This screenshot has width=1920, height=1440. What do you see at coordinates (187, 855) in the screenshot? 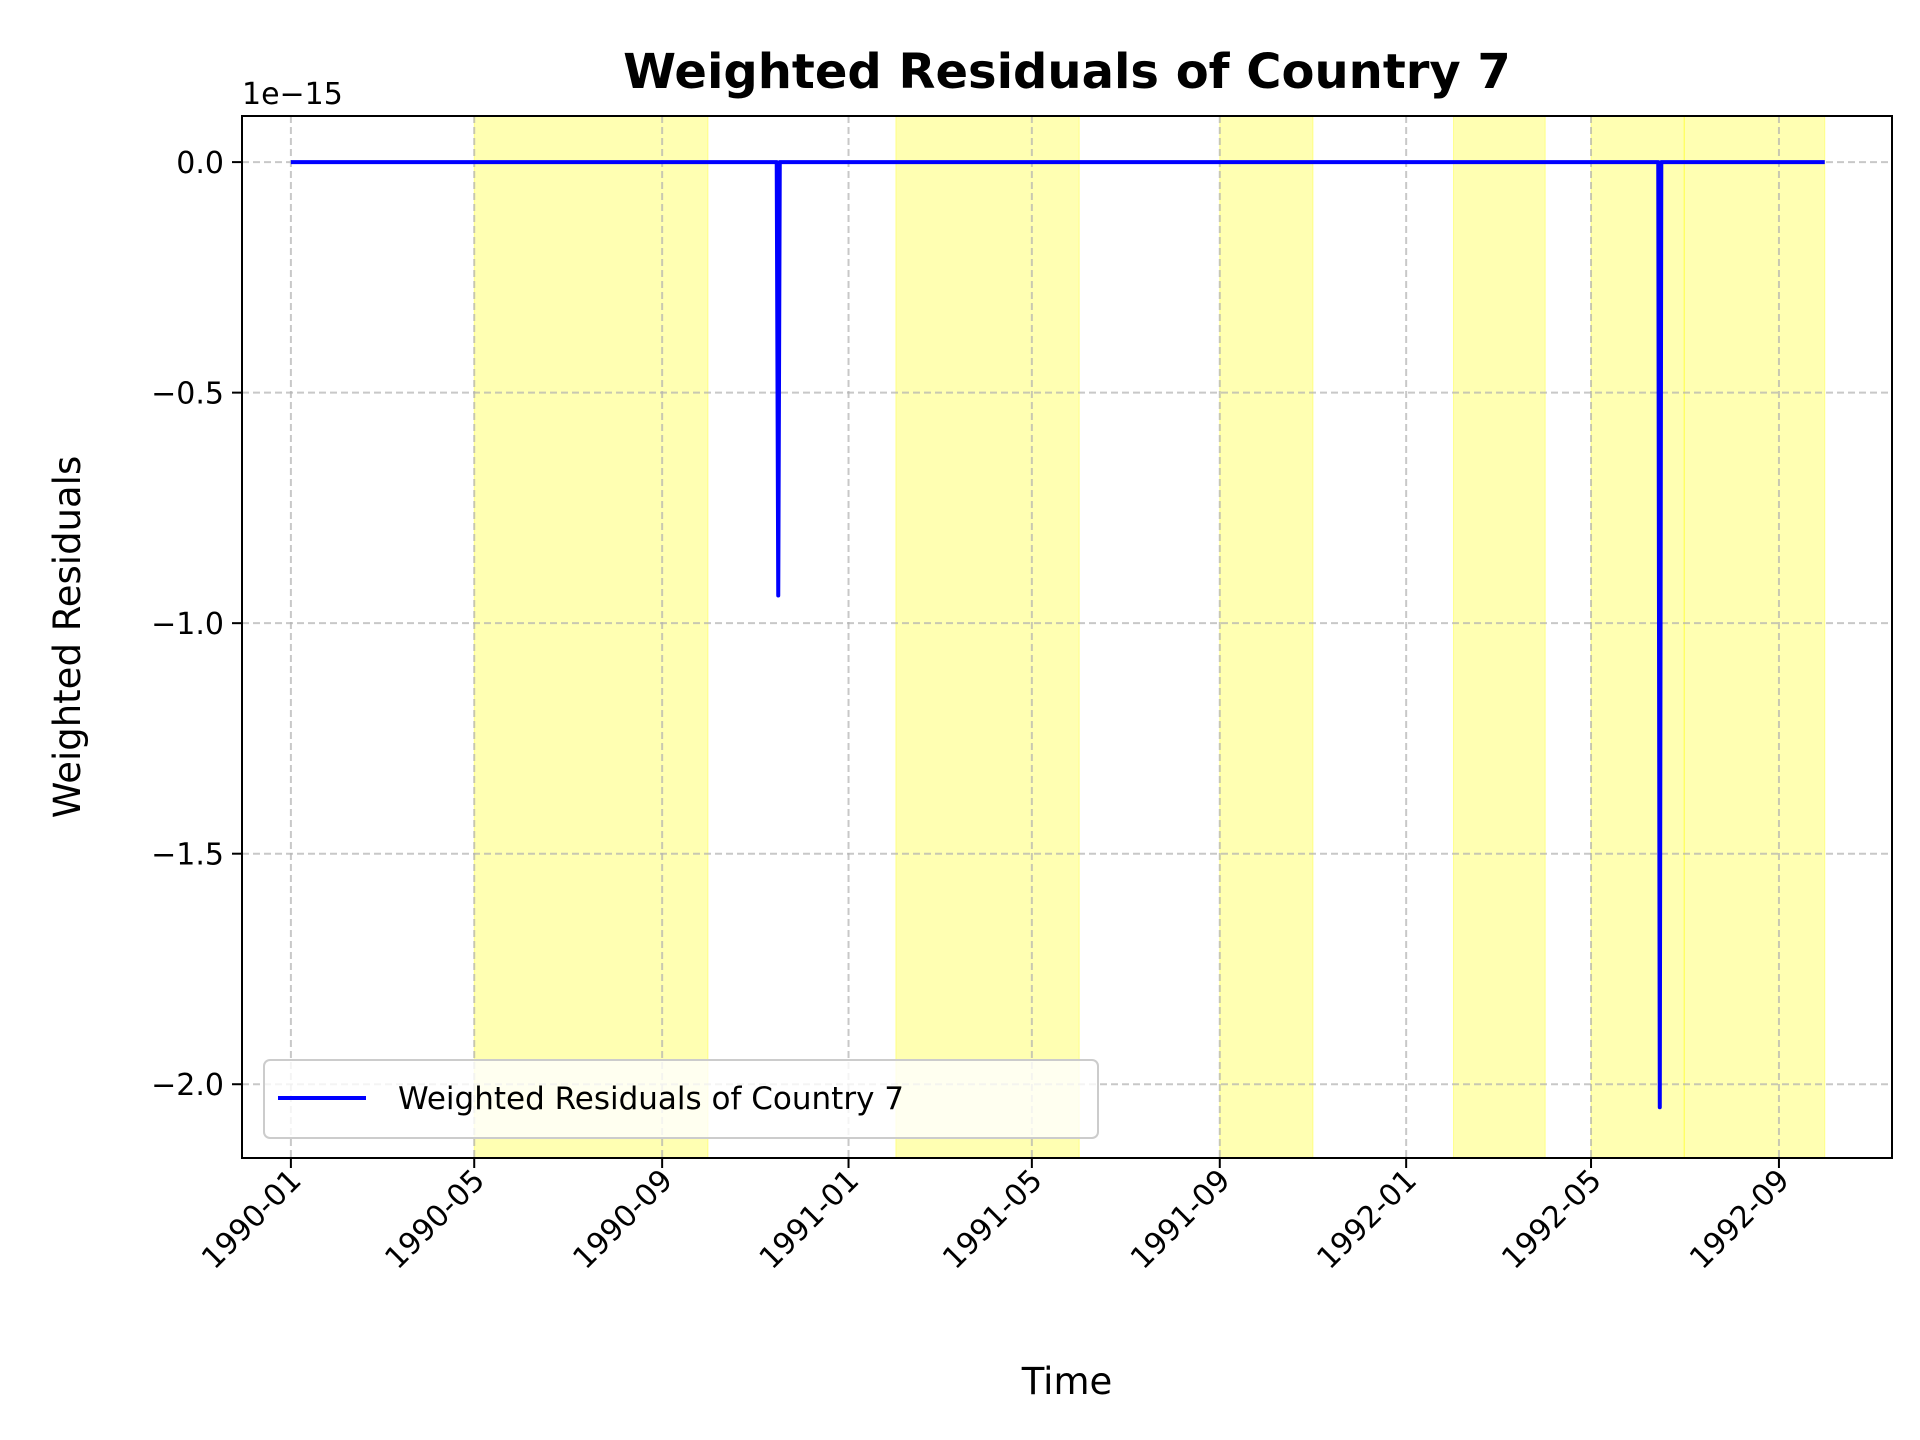
I see `y-tick-label-3: −1.5` at bounding box center [187, 855].